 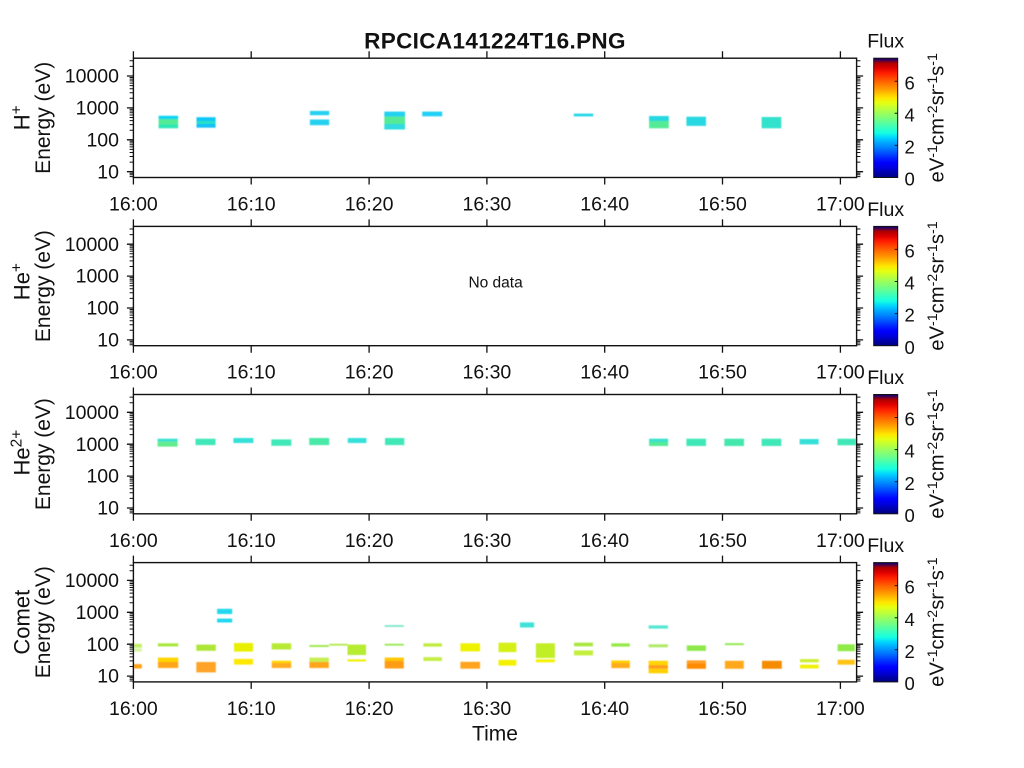 What do you see at coordinates (495, 734) in the screenshot?
I see `svg-text: Time` at bounding box center [495, 734].